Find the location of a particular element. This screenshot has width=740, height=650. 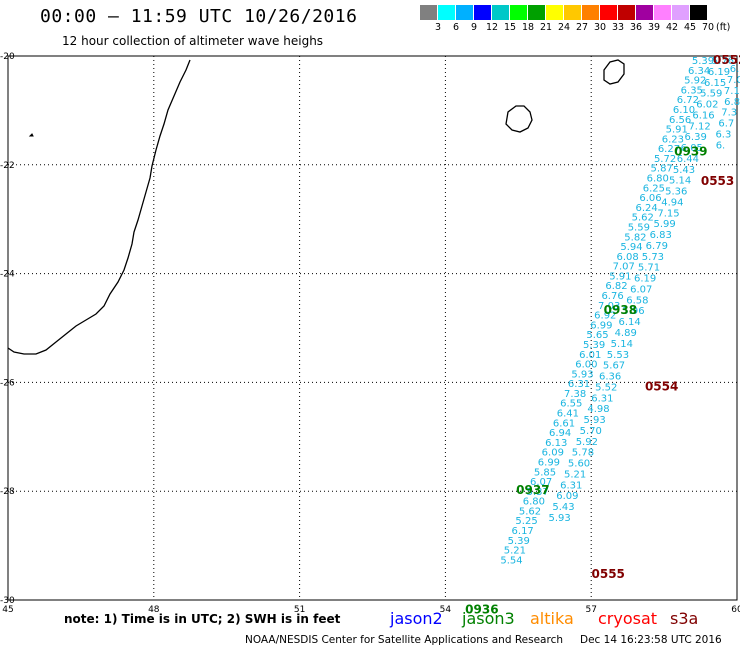

wave-height-value: 4.94 is located at coordinates (672, 202).